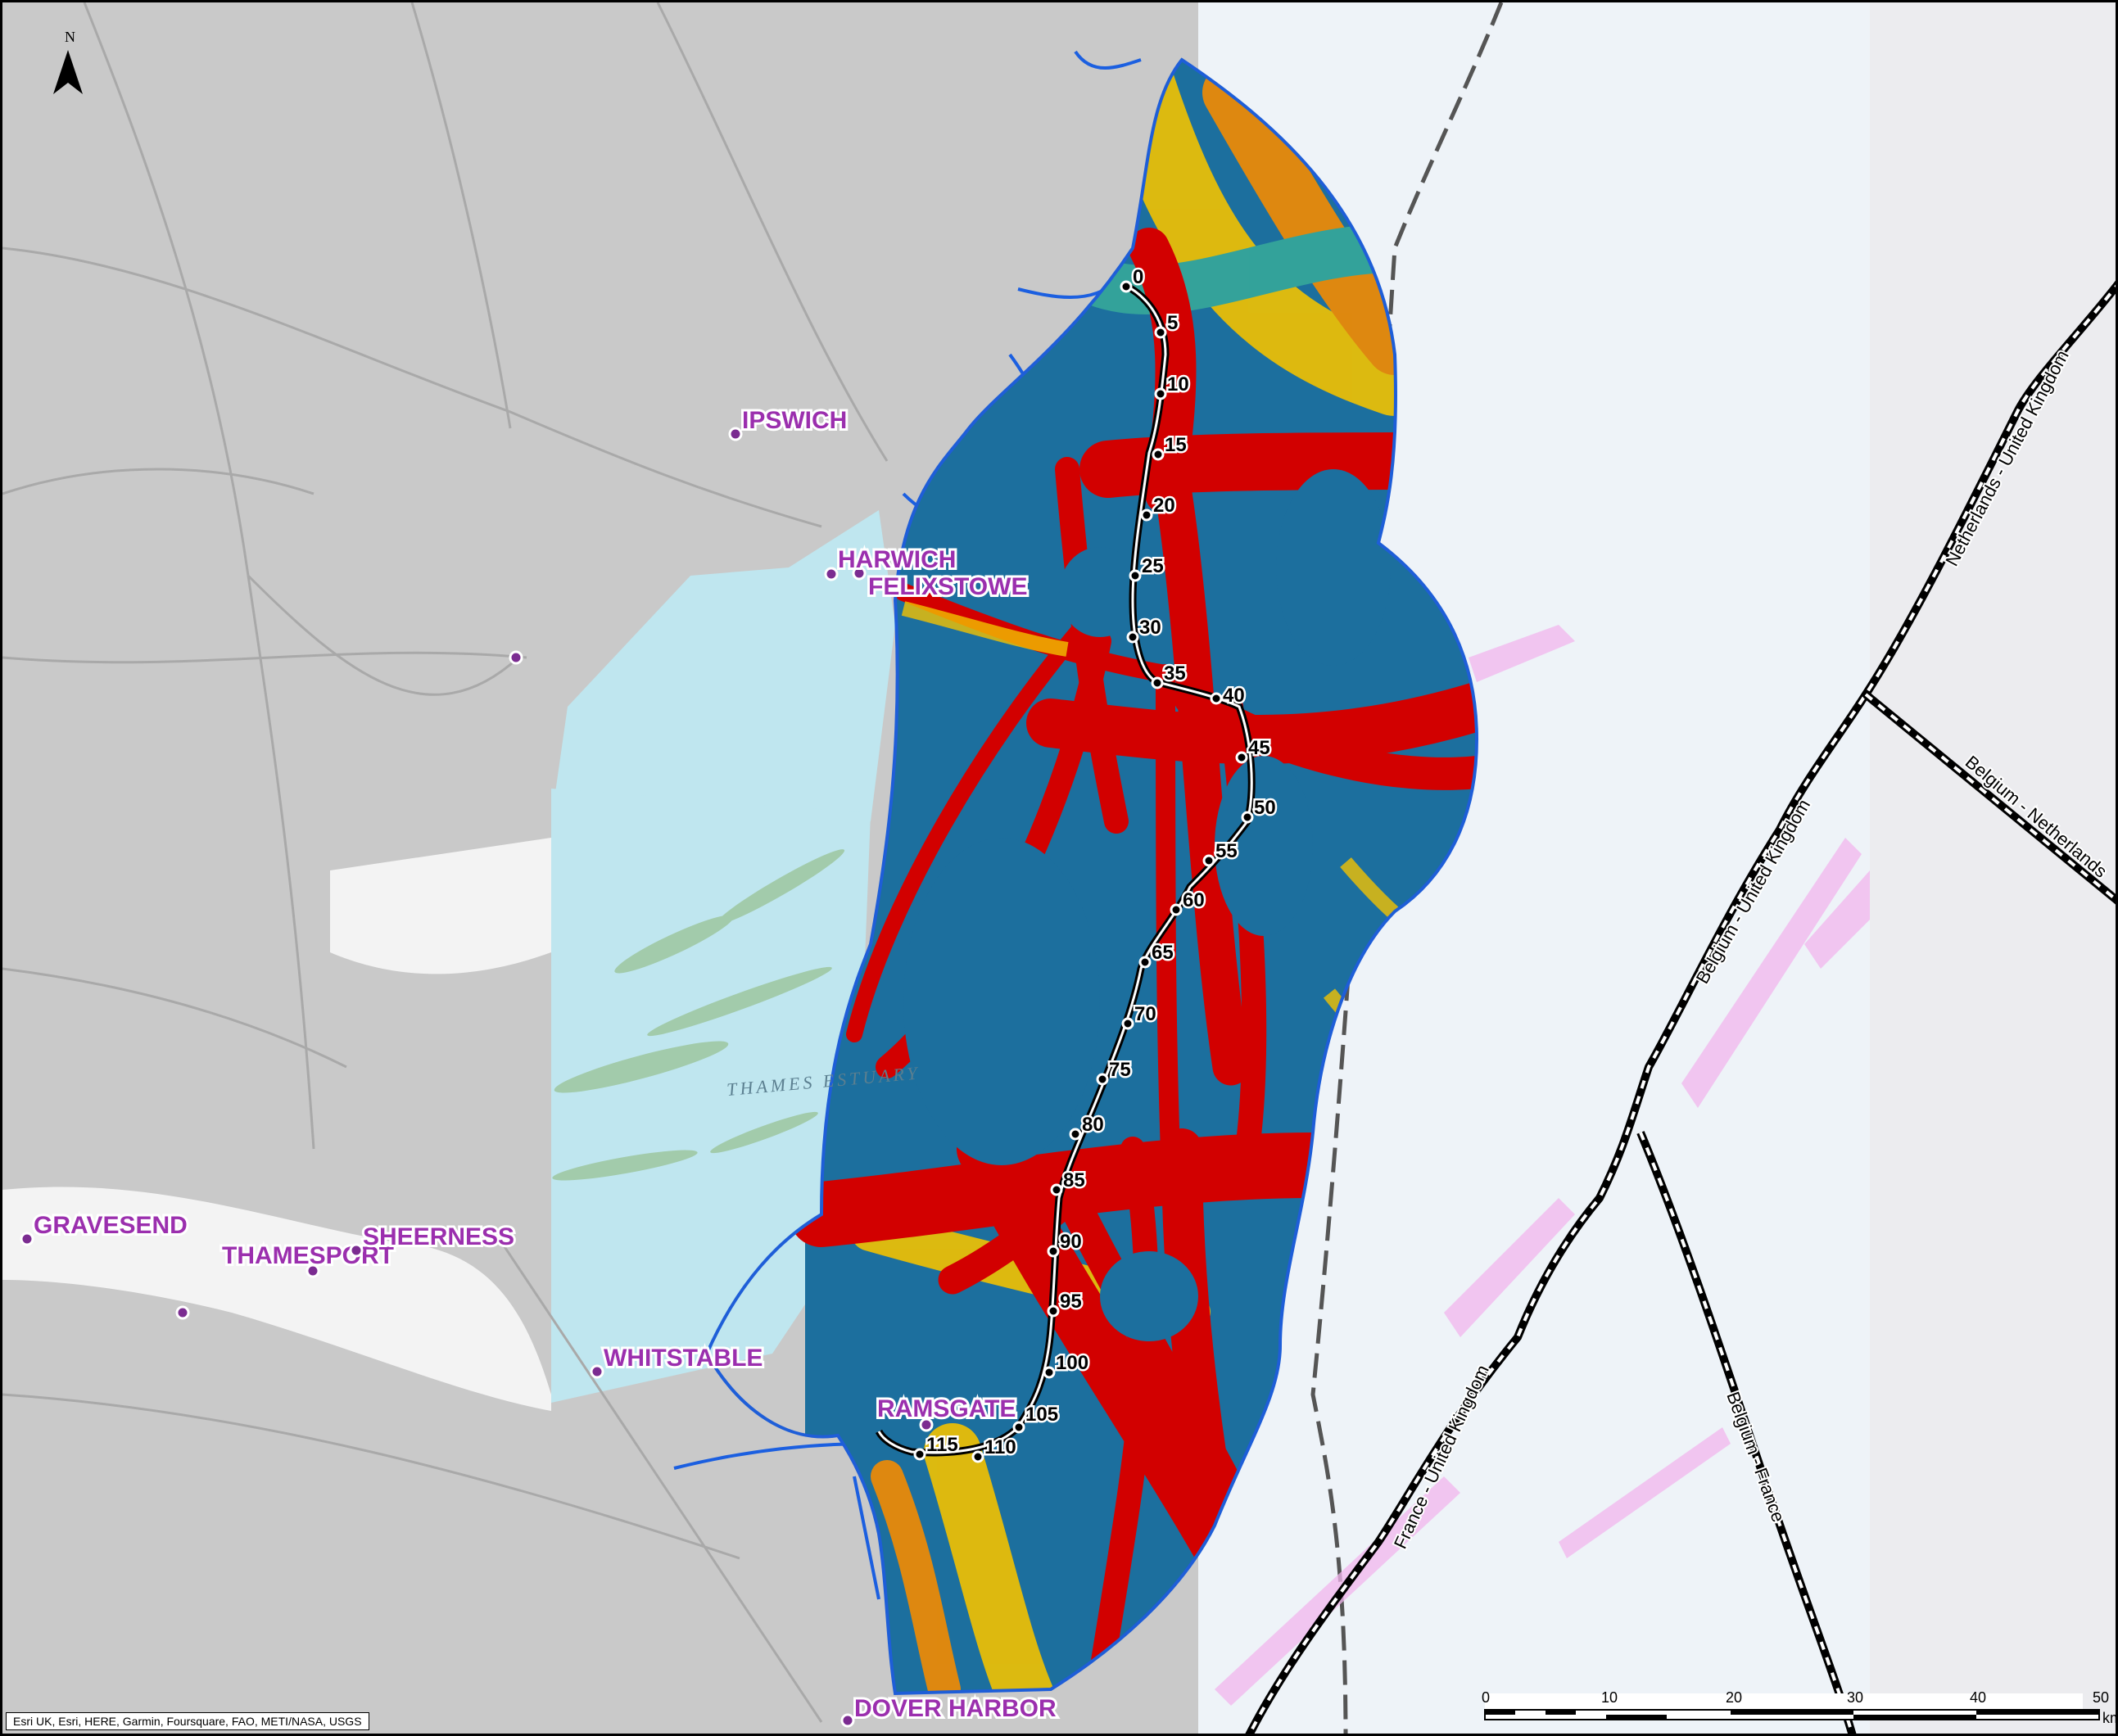 This screenshot has height=1736, width=2118. I want to click on kp-marker-40: 40, so click(1228, 696).